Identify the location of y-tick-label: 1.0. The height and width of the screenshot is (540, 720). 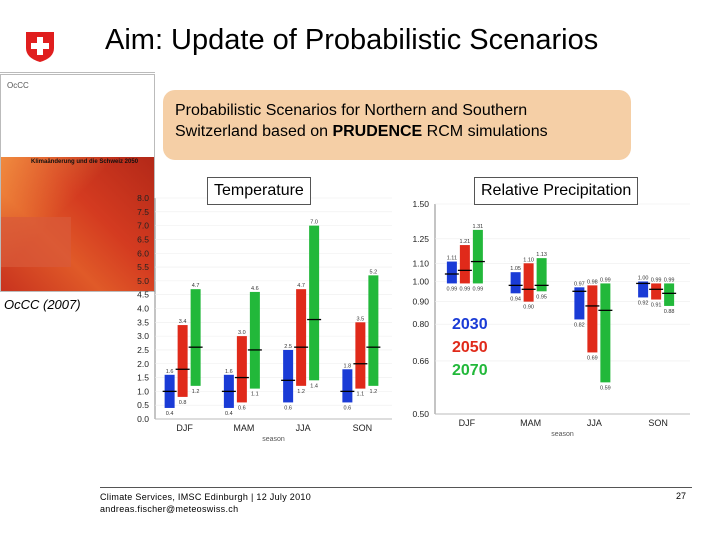
(143, 391).